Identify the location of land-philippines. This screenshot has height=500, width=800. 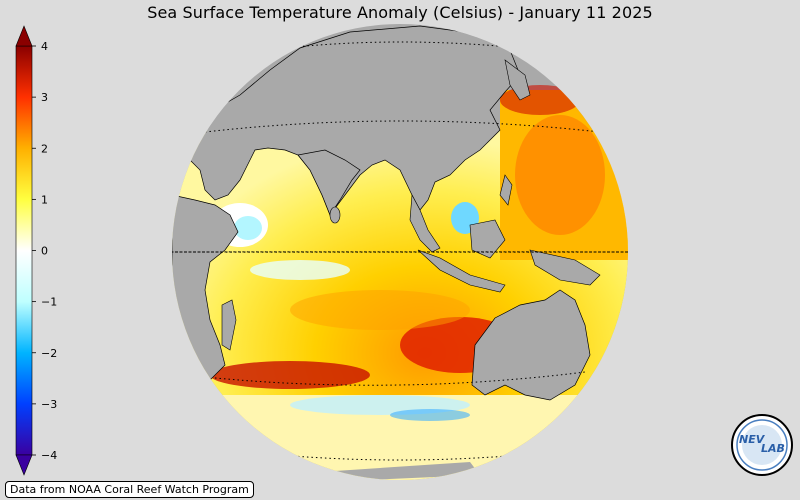
(506, 190).